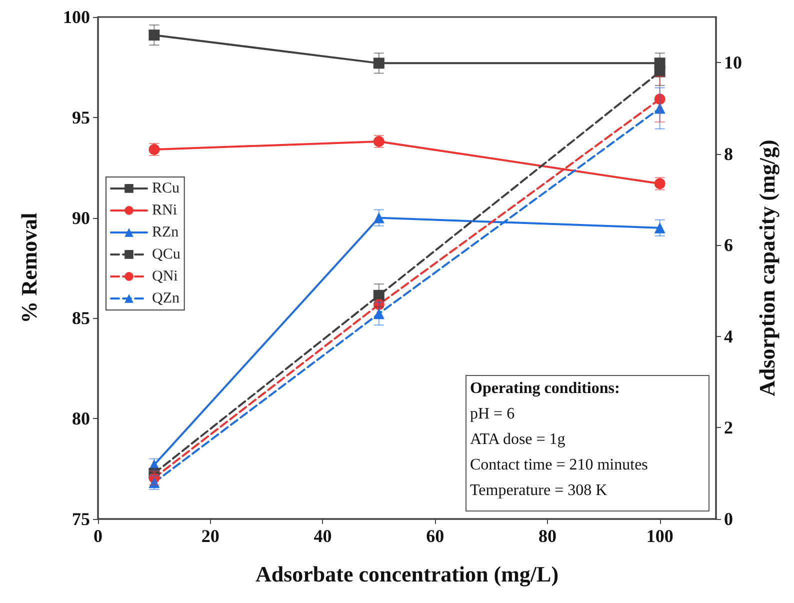  What do you see at coordinates (728, 519) in the screenshot?
I see `y2-tick-label: 0` at bounding box center [728, 519].